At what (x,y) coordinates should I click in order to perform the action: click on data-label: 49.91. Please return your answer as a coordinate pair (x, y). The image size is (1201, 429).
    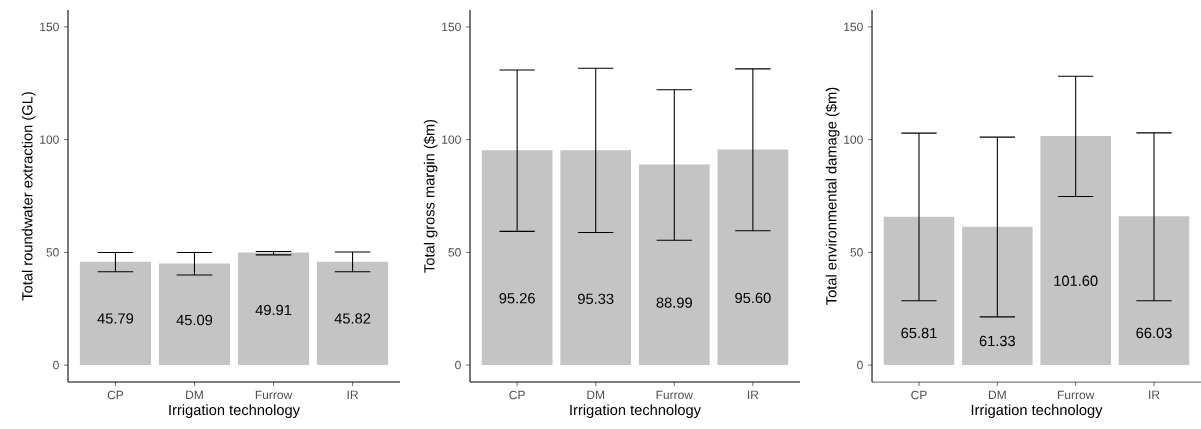
    Looking at the image, I should click on (273, 310).